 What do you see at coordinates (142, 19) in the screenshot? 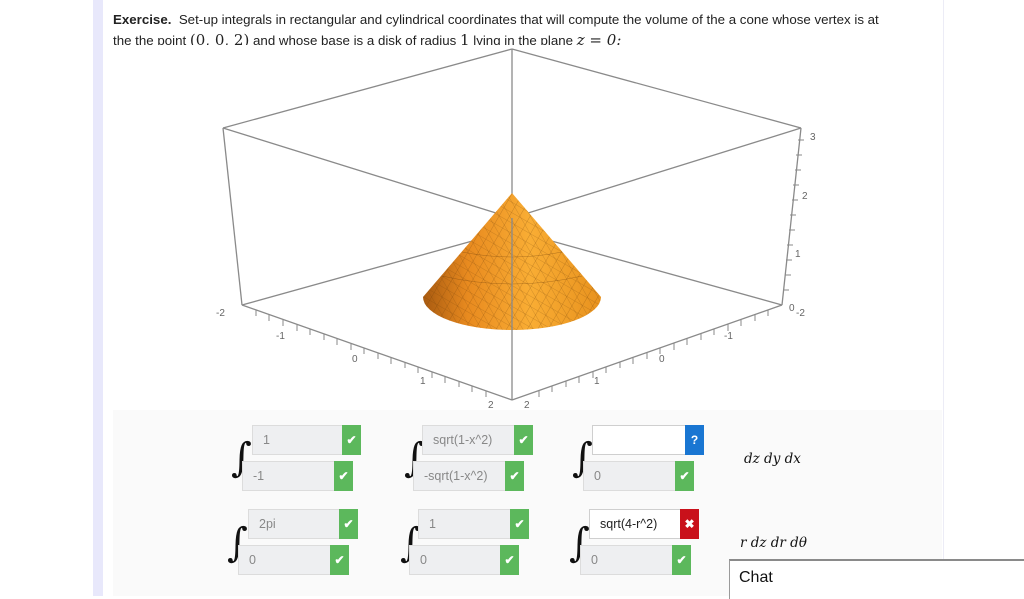
I see `exercise-label: Exercise.` at bounding box center [142, 19].